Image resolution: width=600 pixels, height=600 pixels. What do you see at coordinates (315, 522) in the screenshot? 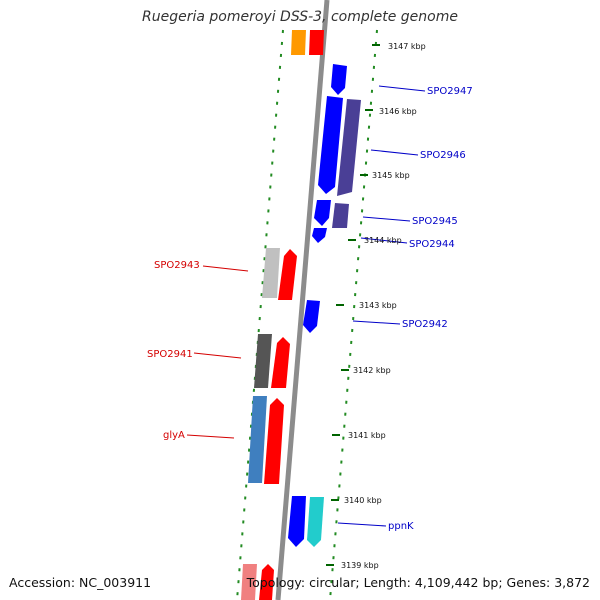
I see `gene-arrow-ppnk-cog` at bounding box center [315, 522].